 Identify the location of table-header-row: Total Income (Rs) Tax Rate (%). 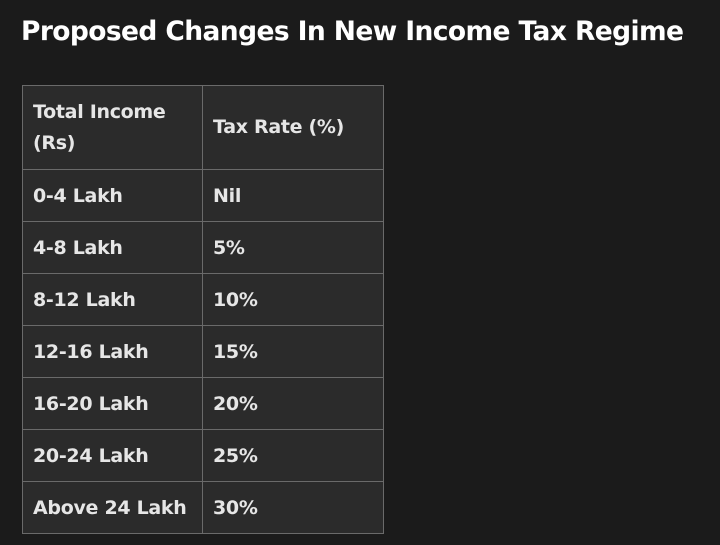
(203, 127).